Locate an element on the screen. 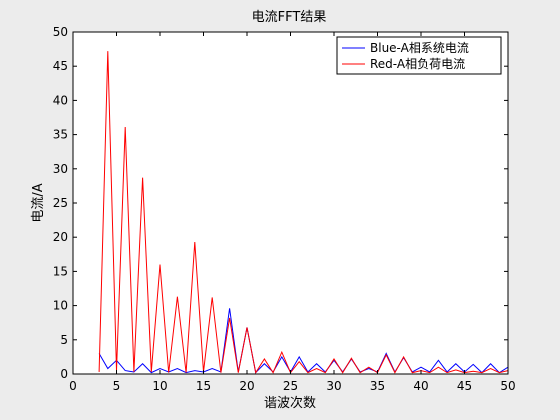 This screenshot has width=560, height=420. legend: Blue-A相系统电流 Red-A相负荷电流 is located at coordinates (419, 55).